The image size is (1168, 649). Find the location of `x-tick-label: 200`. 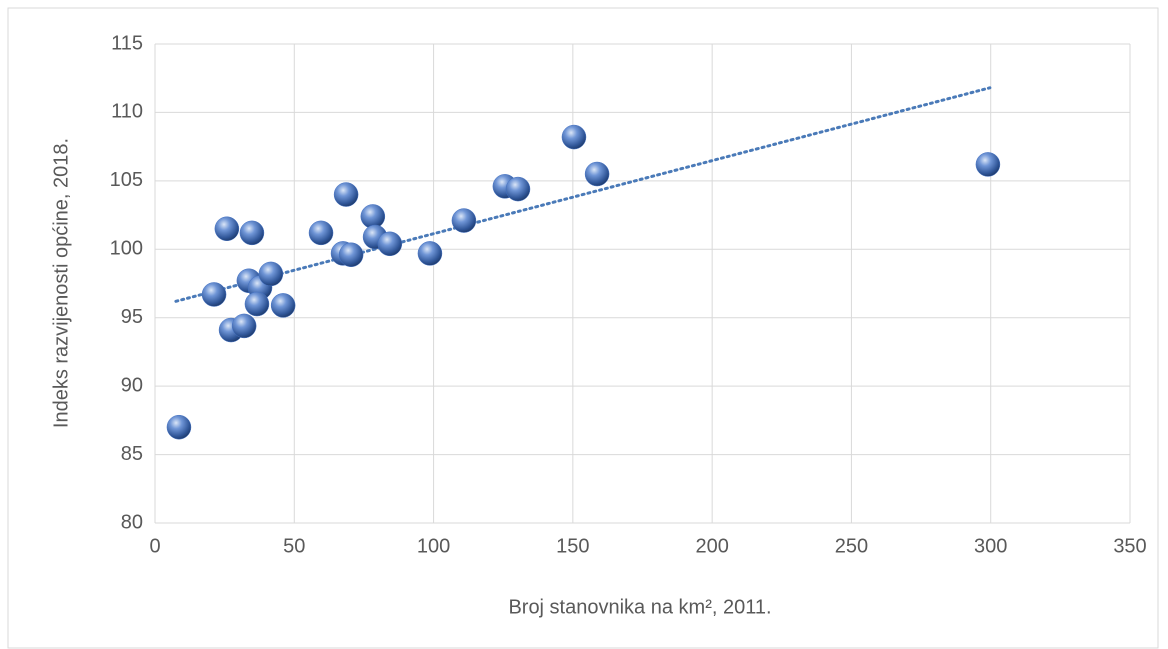

x-tick-label: 200 is located at coordinates (711, 546).